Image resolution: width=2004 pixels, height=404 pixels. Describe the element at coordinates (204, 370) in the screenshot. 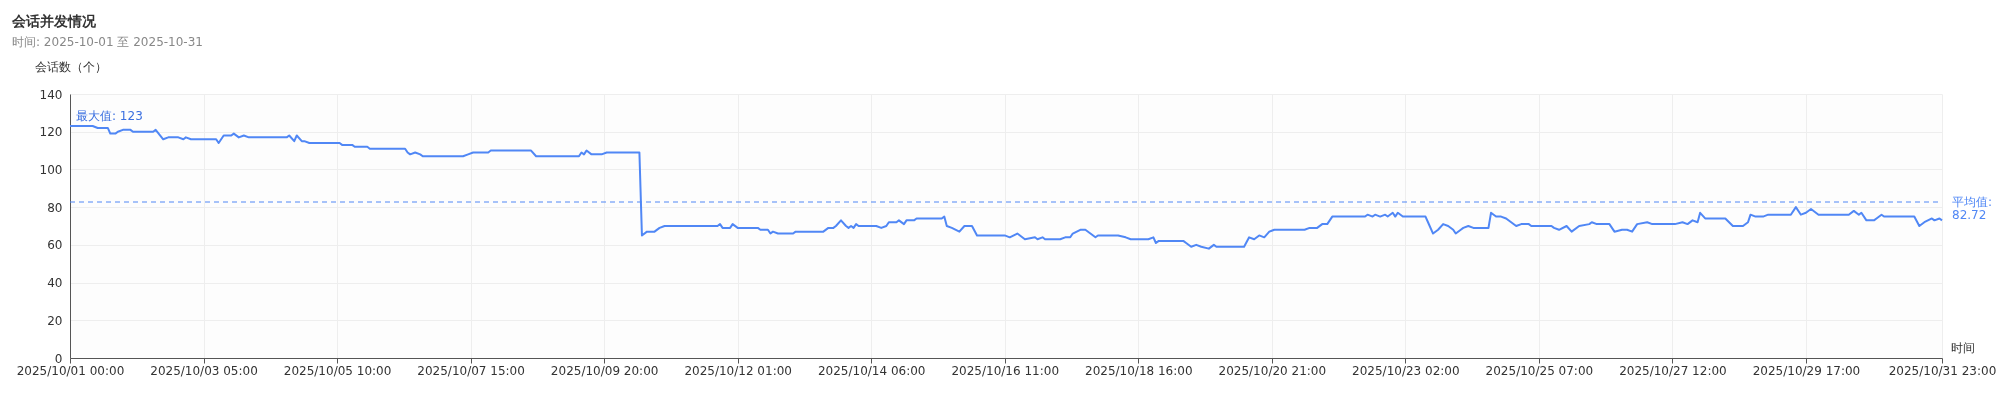

I see `x-tick-label: 2025/10/03 05:00` at that location.